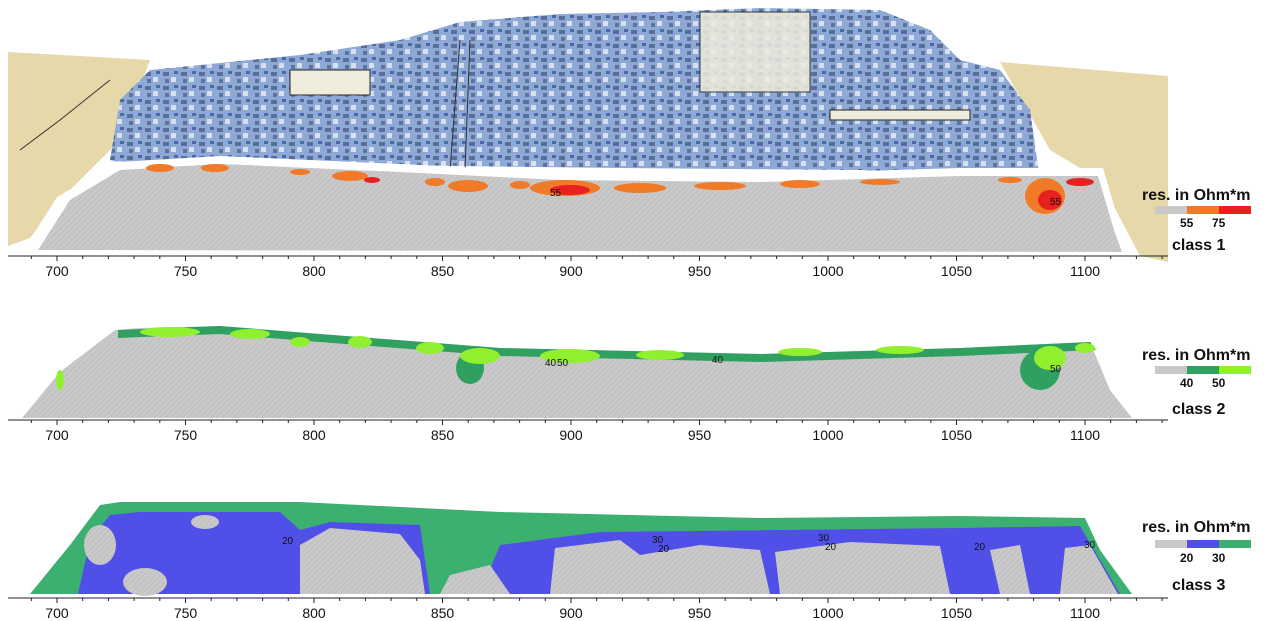 The height and width of the screenshot is (621, 1268). I want to click on terrain-right-slope, so click(1084, 162).